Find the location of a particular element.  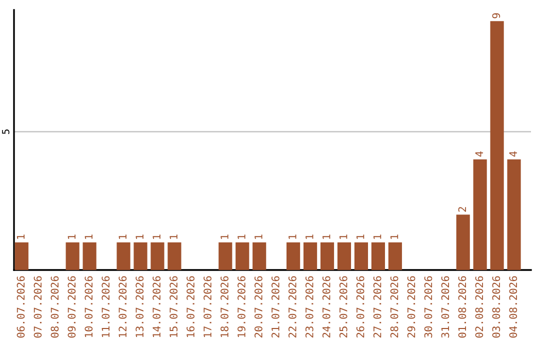

x-tick-label: 12.07.2026 is located at coordinates (122, 307).